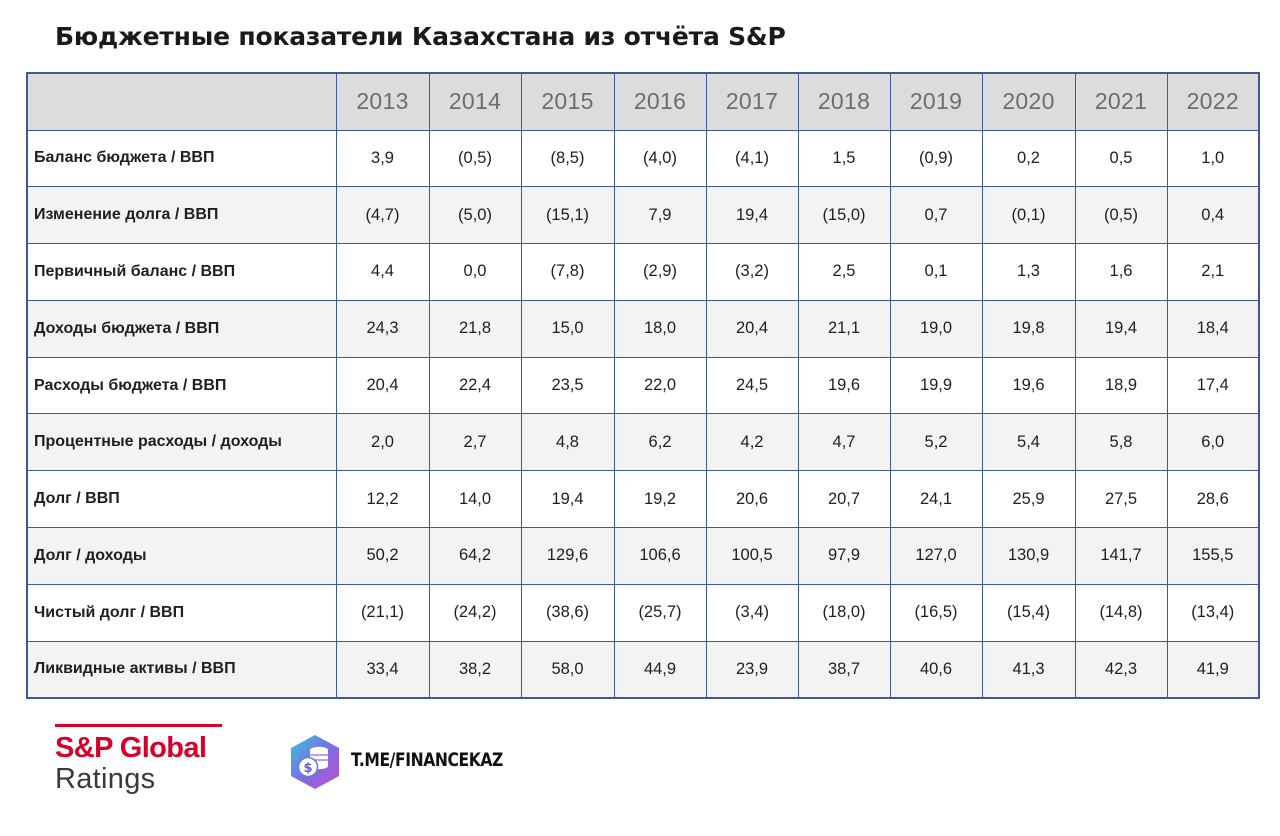  Describe the element at coordinates (567, 442) in the screenshot. I see `value-cell: 4,8` at that location.